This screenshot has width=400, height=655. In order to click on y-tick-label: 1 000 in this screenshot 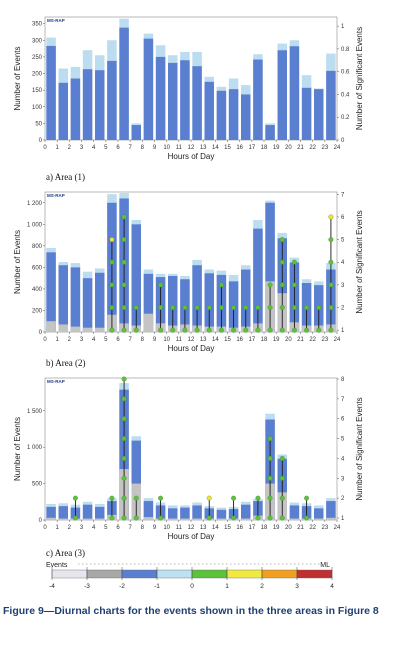, I will do `click(35, 448)`.